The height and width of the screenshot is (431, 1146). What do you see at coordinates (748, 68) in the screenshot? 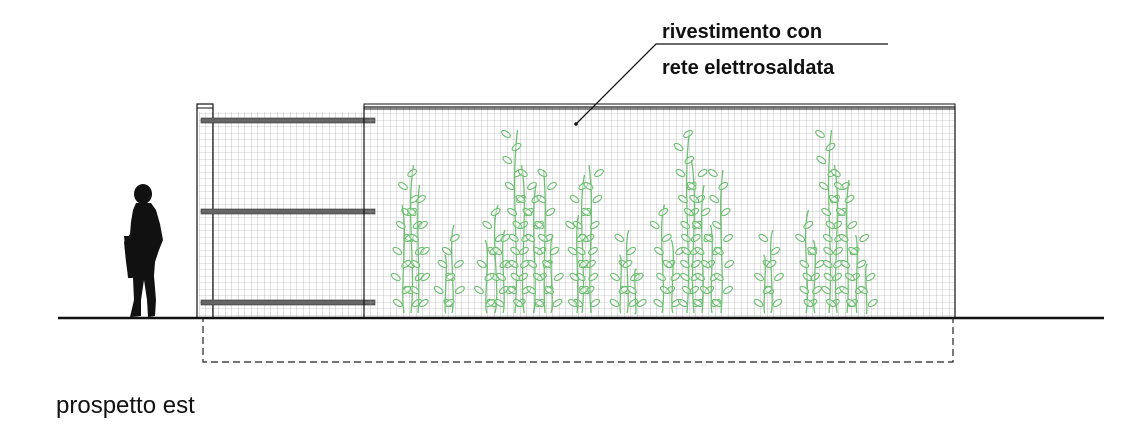
I see `annotation-line-2: rete elettrosaldata` at bounding box center [748, 68].